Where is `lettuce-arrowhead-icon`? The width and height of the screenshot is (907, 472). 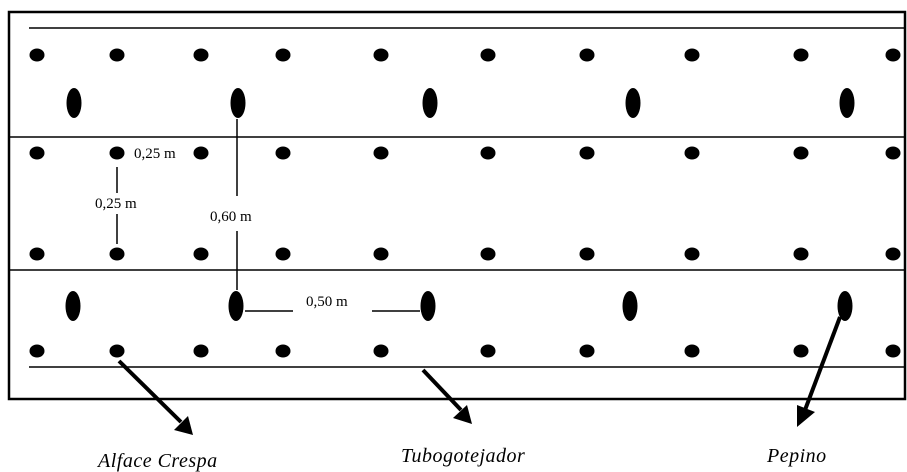 lettuce-arrowhead-icon is located at coordinates (183, 425).